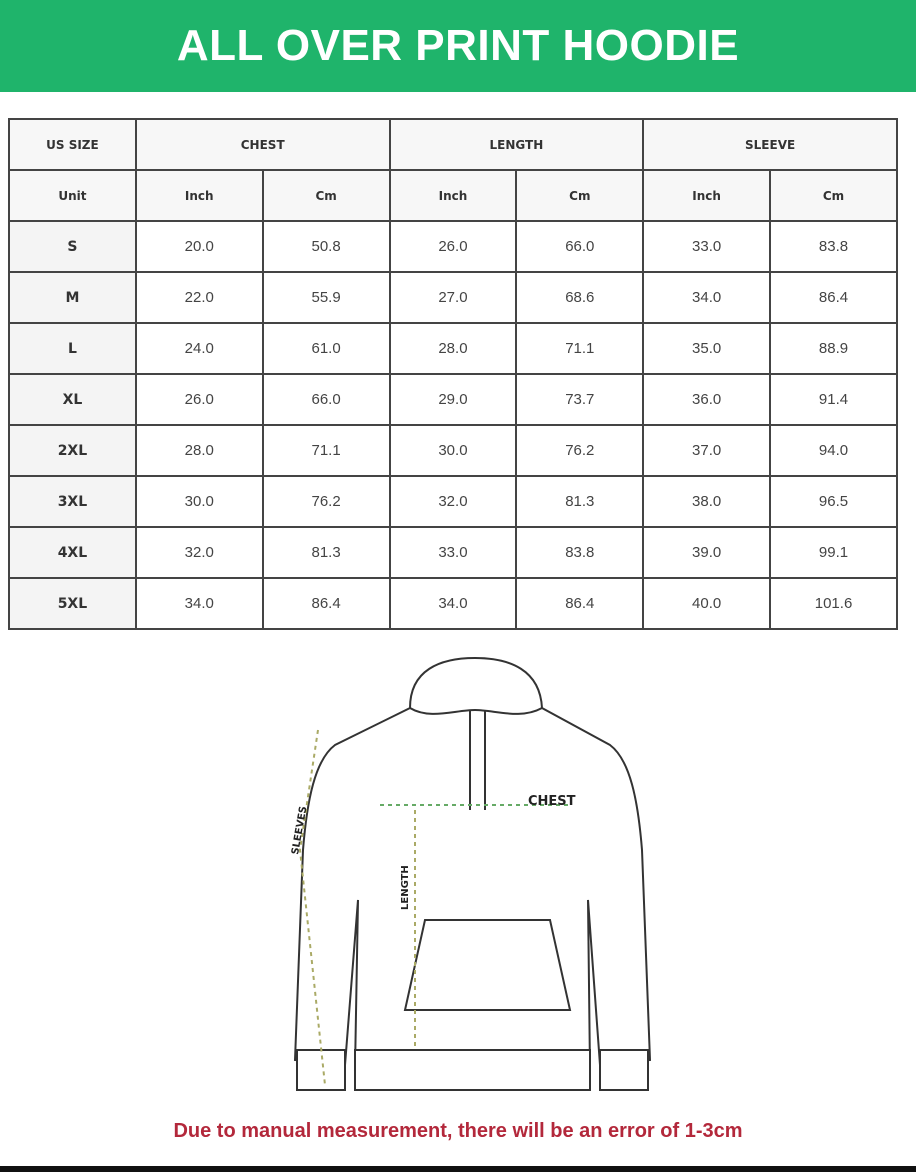 This screenshot has width=916, height=1172. What do you see at coordinates (72, 450) in the screenshot?
I see `size-cell: 2XL` at bounding box center [72, 450].